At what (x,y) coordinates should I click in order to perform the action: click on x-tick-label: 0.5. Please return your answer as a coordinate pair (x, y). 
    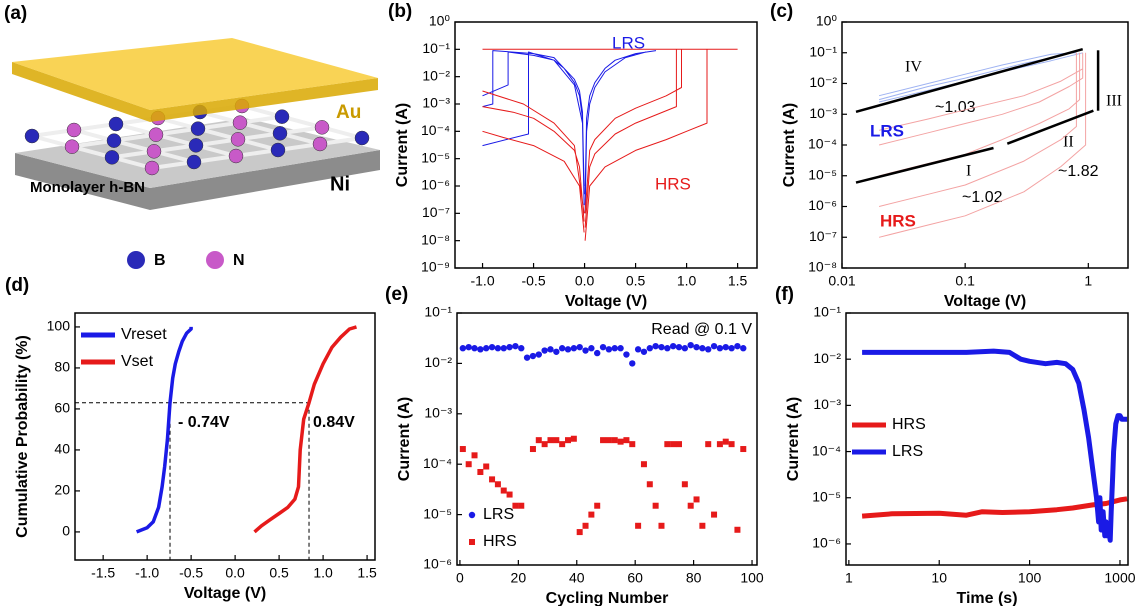
    Looking at the image, I should click on (636, 281).